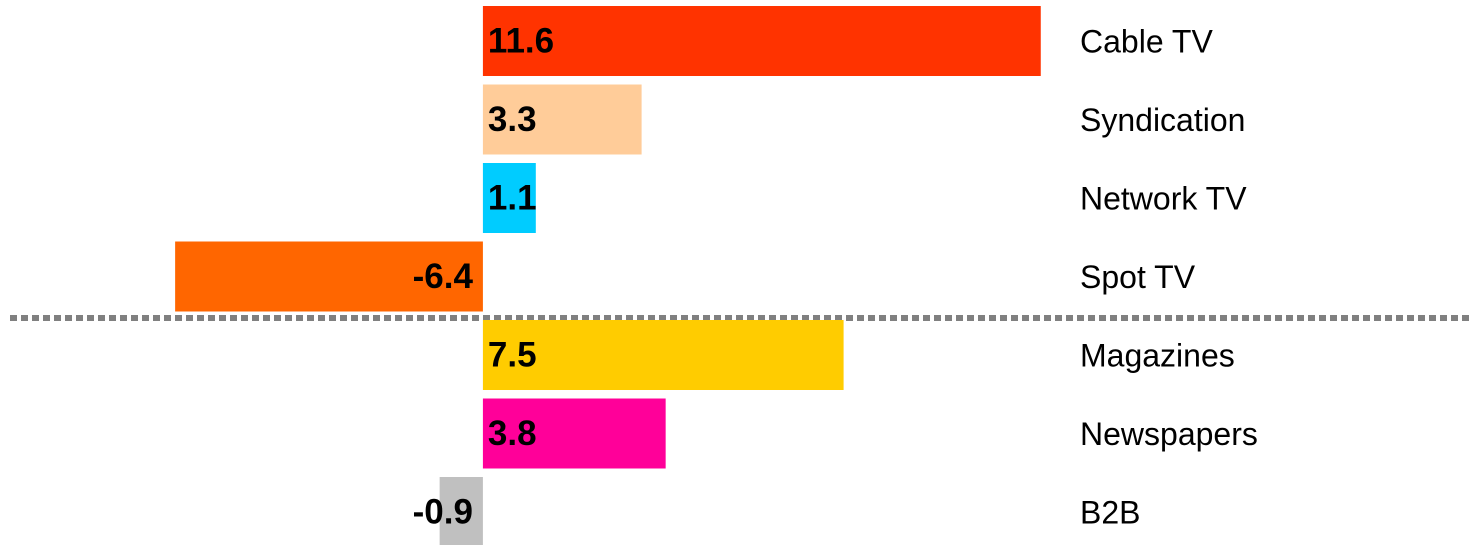 The height and width of the screenshot is (545, 1470). Describe the element at coordinates (1157, 355) in the screenshot. I see `category-label: Magazines` at that location.